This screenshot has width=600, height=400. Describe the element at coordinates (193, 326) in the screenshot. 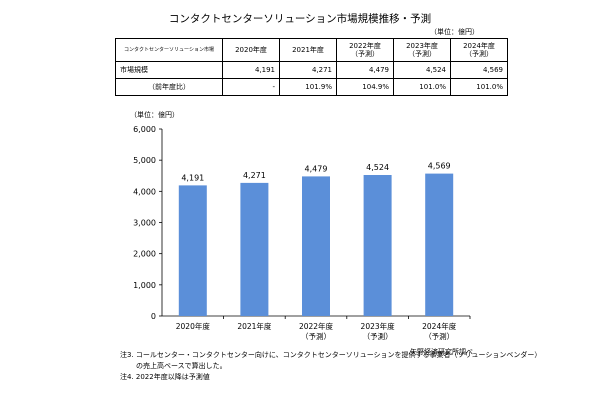

I see `x-tick-label: 2020年度` at that location.